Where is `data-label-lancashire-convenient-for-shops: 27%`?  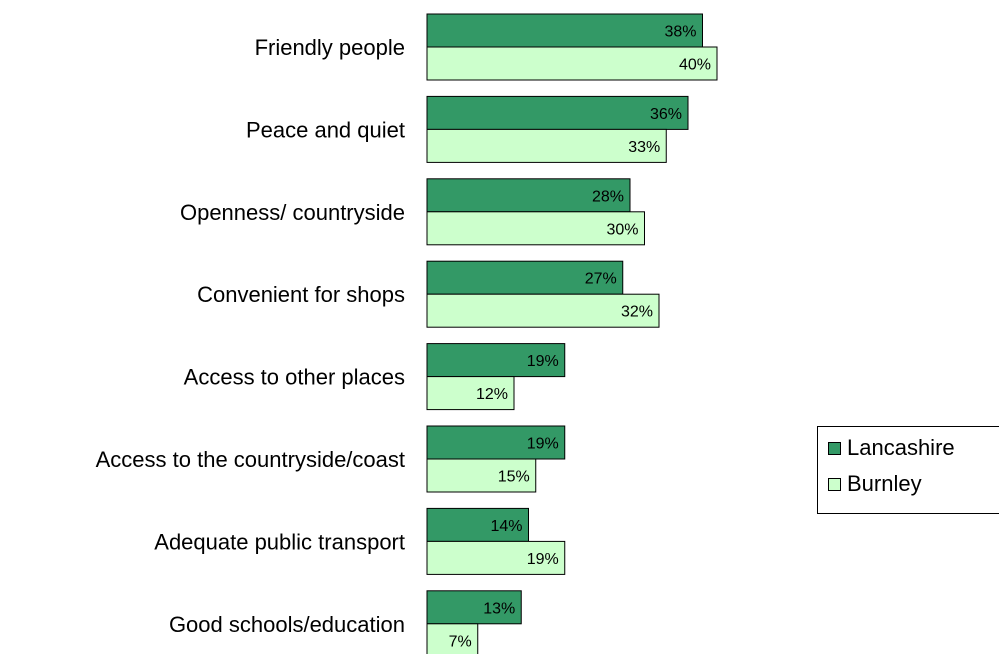
data-label-lancashire-convenient-for-shops: 27% is located at coordinates (601, 279).